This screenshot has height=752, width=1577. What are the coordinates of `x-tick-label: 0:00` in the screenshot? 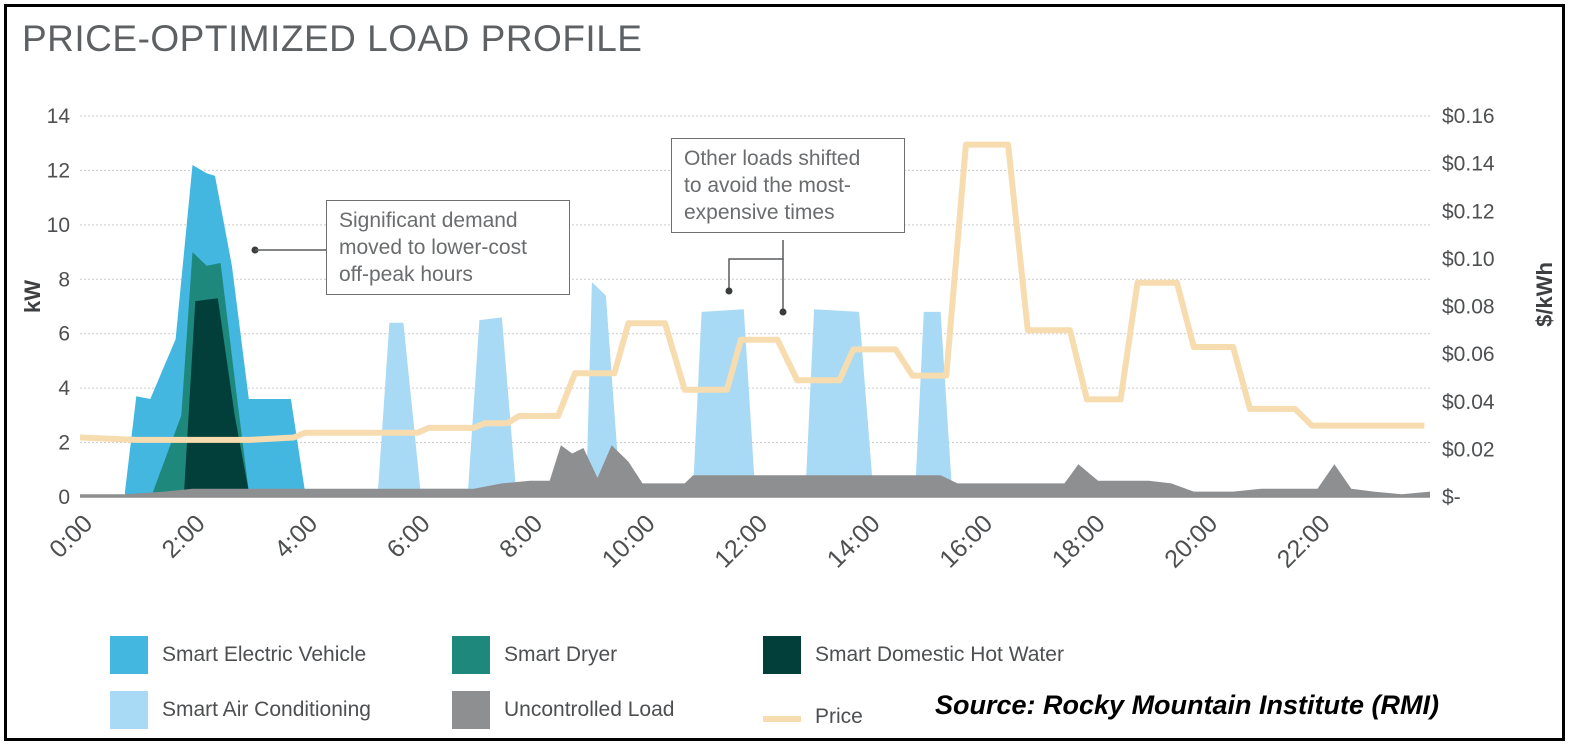 It's located at (71, 536).